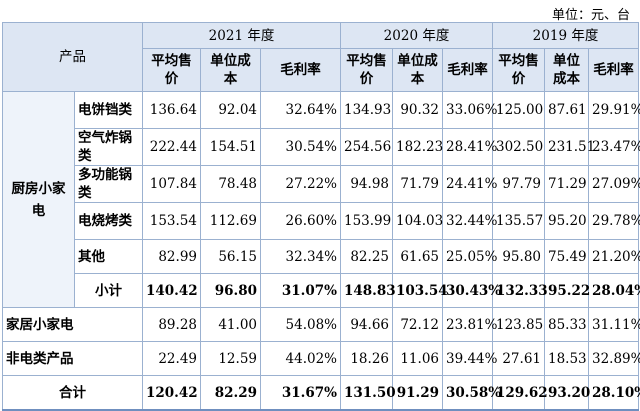  I want to click on cell-value: 95.80, so click(518, 256).